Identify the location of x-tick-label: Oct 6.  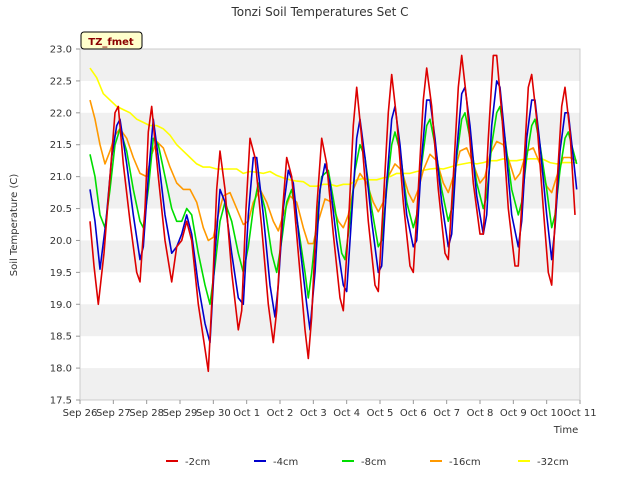
(413, 413).